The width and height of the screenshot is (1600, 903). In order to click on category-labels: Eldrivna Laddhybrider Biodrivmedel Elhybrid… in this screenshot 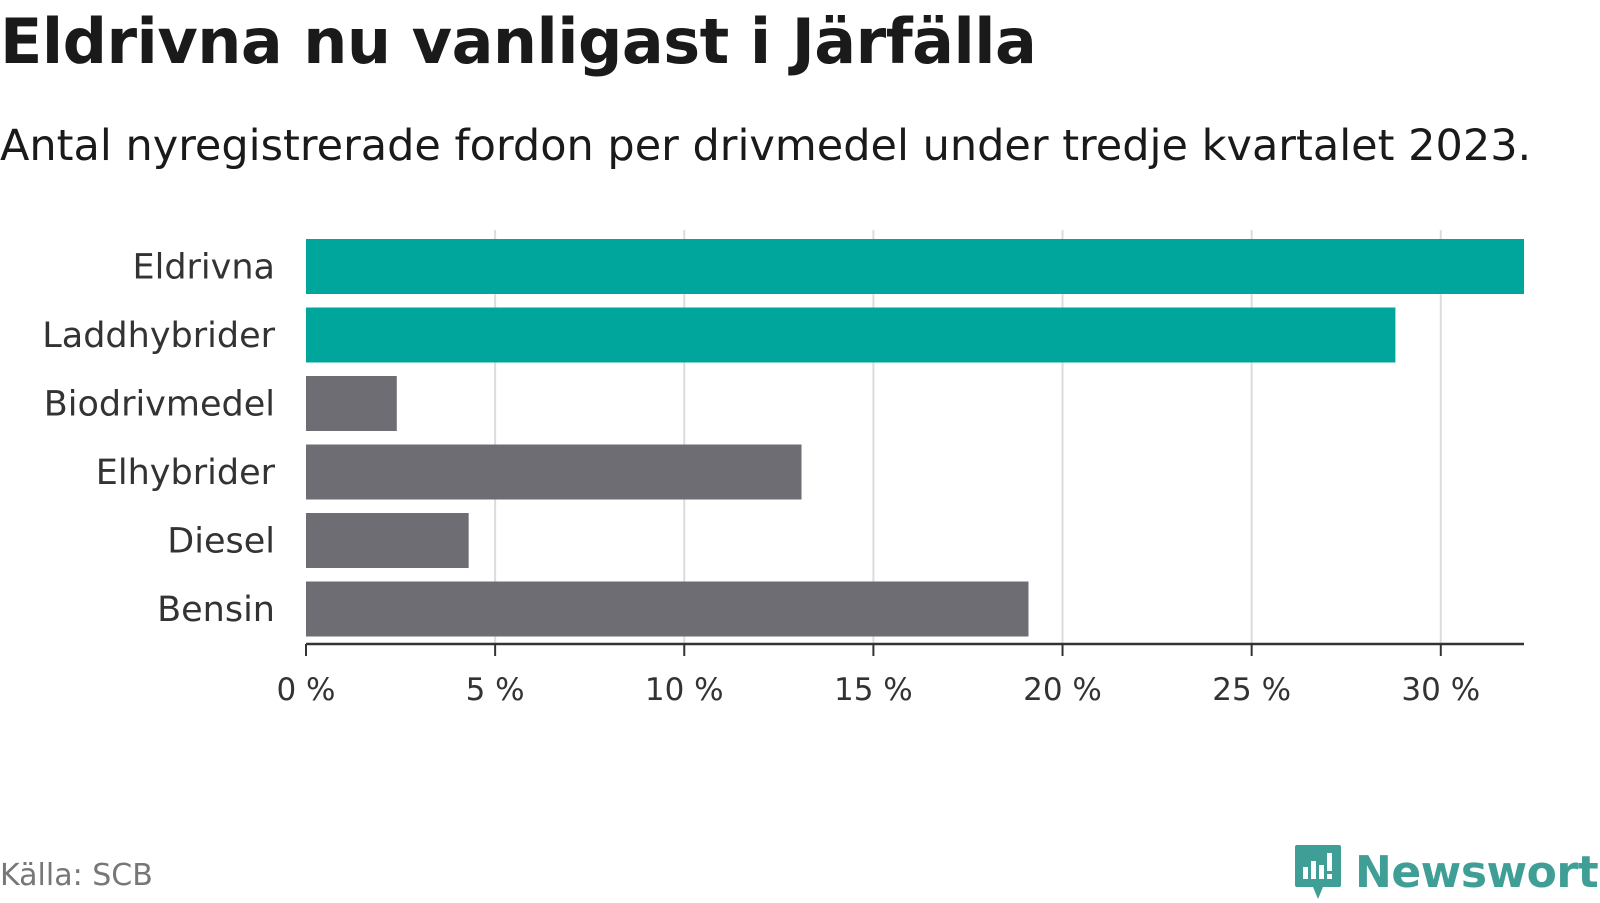, I will do `click(158, 439)`.